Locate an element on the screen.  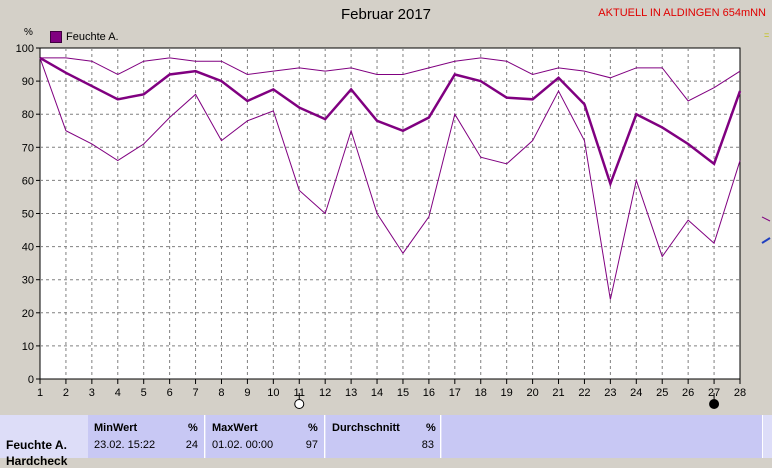
x-tick-label: 2 is located at coordinates (66, 393).